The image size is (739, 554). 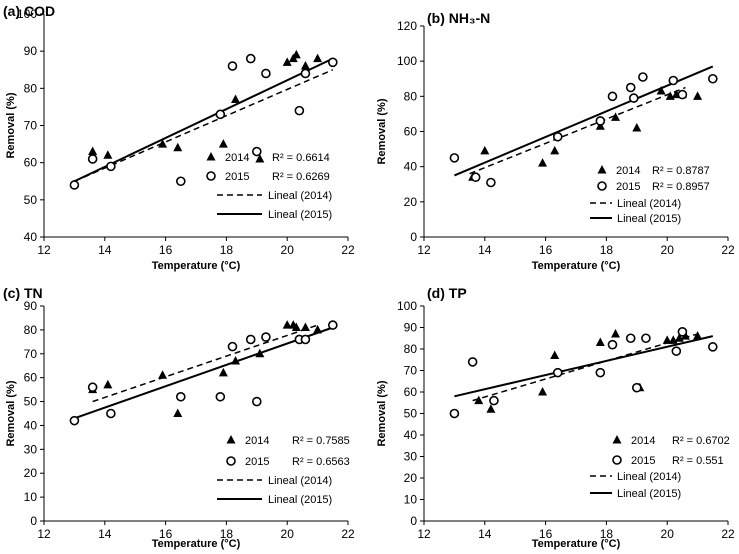 I want to click on panel-title: (a) COD, so click(x=29, y=11).